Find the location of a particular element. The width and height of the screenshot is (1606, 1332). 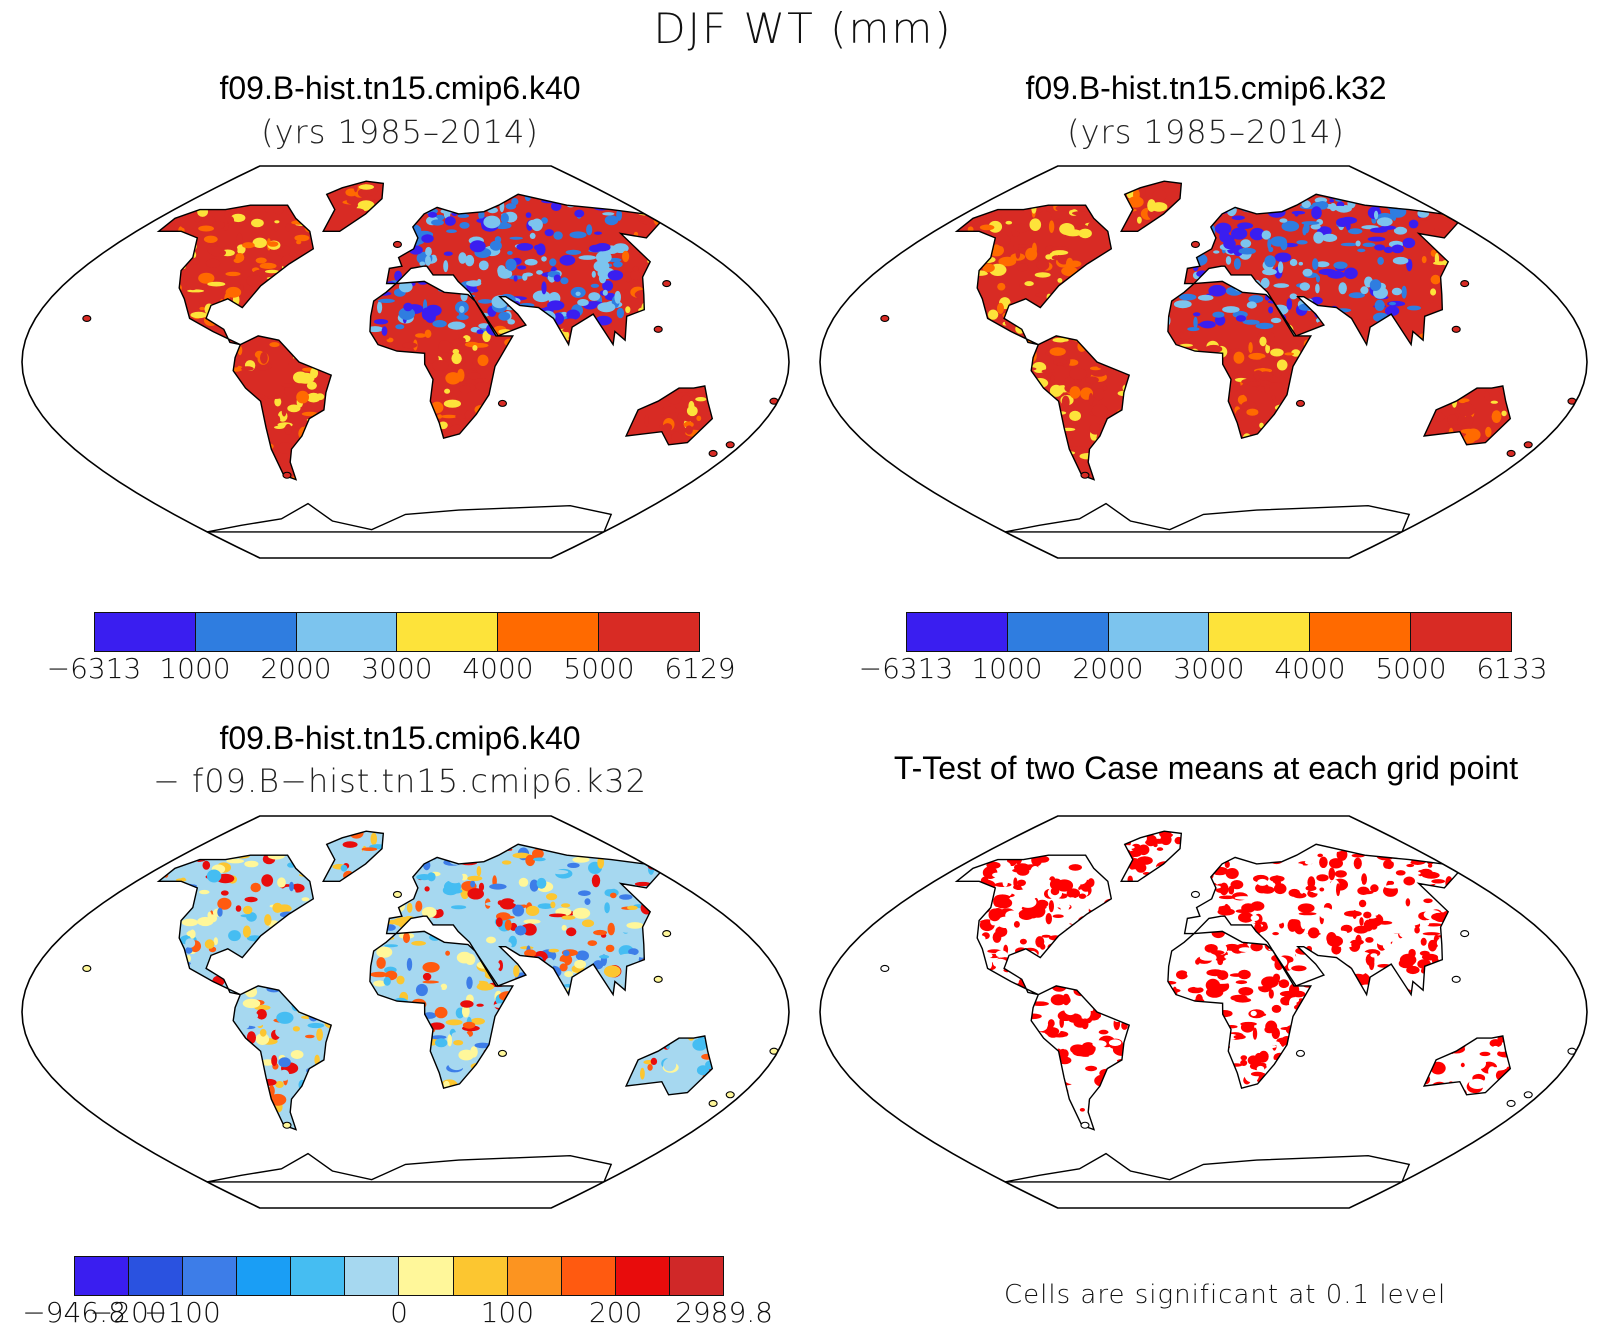

colorbar-tick-label: 0 is located at coordinates (399, 1312).